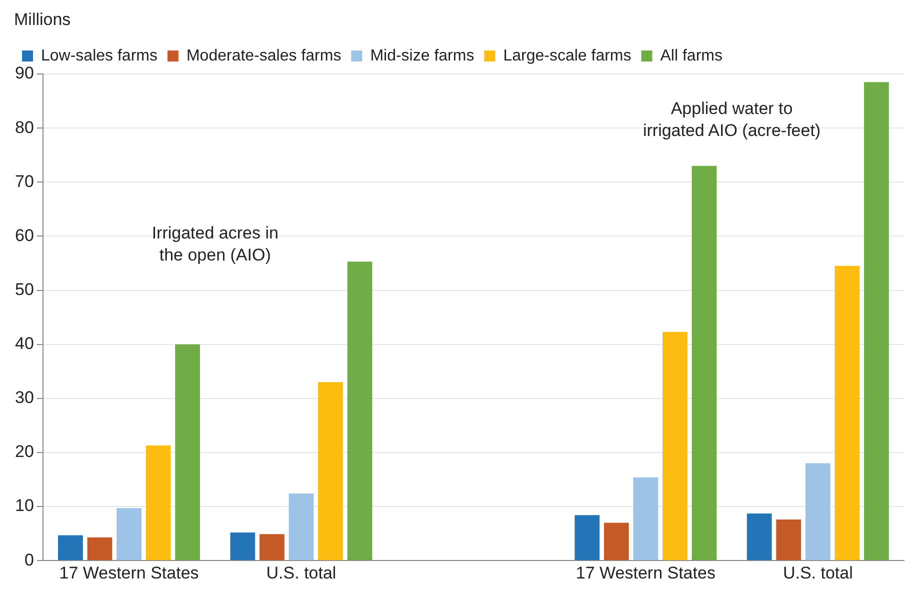  Describe the element at coordinates (691, 55) in the screenshot. I see `legend-label: All farms` at that location.